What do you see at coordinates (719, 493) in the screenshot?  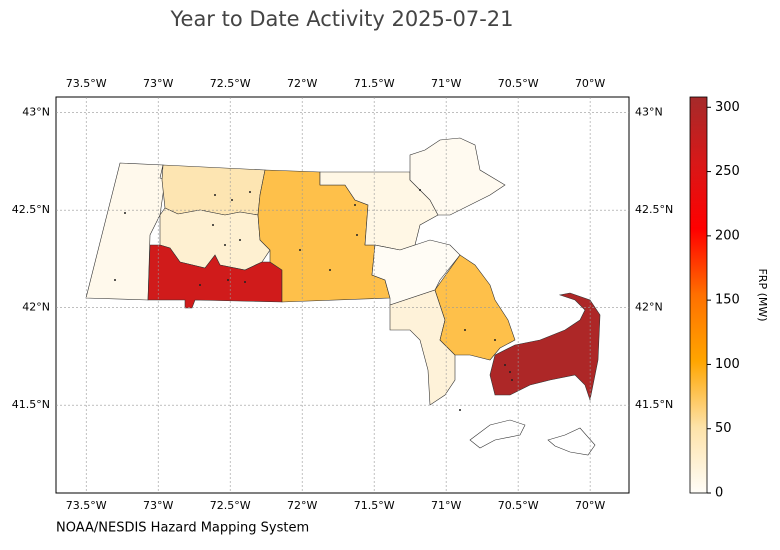 I see `colorbar-tick-label: 0` at bounding box center [719, 493].